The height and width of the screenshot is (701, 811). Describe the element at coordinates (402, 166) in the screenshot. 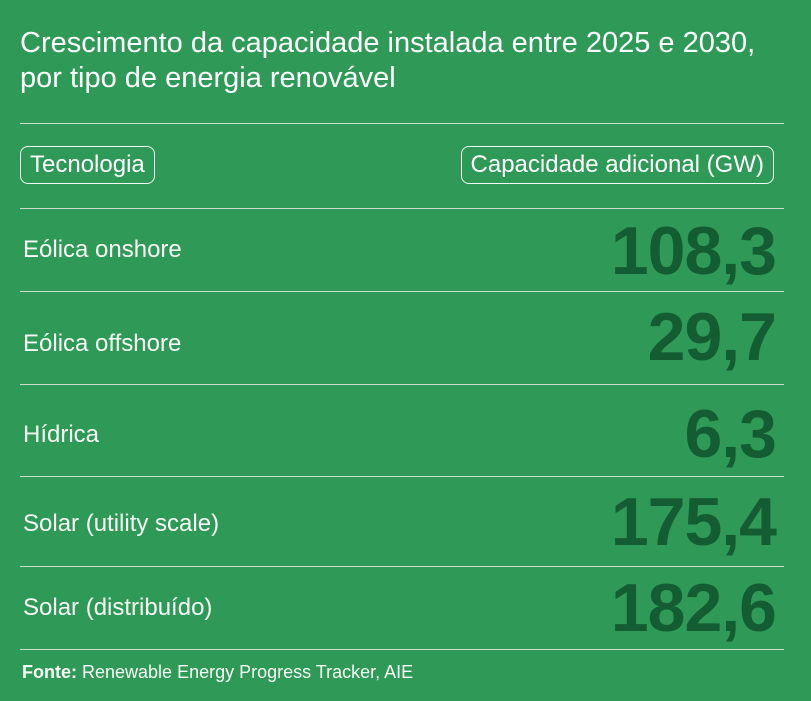

I see `table-header: Tecnologia Capacidade adicional (GW)` at that location.